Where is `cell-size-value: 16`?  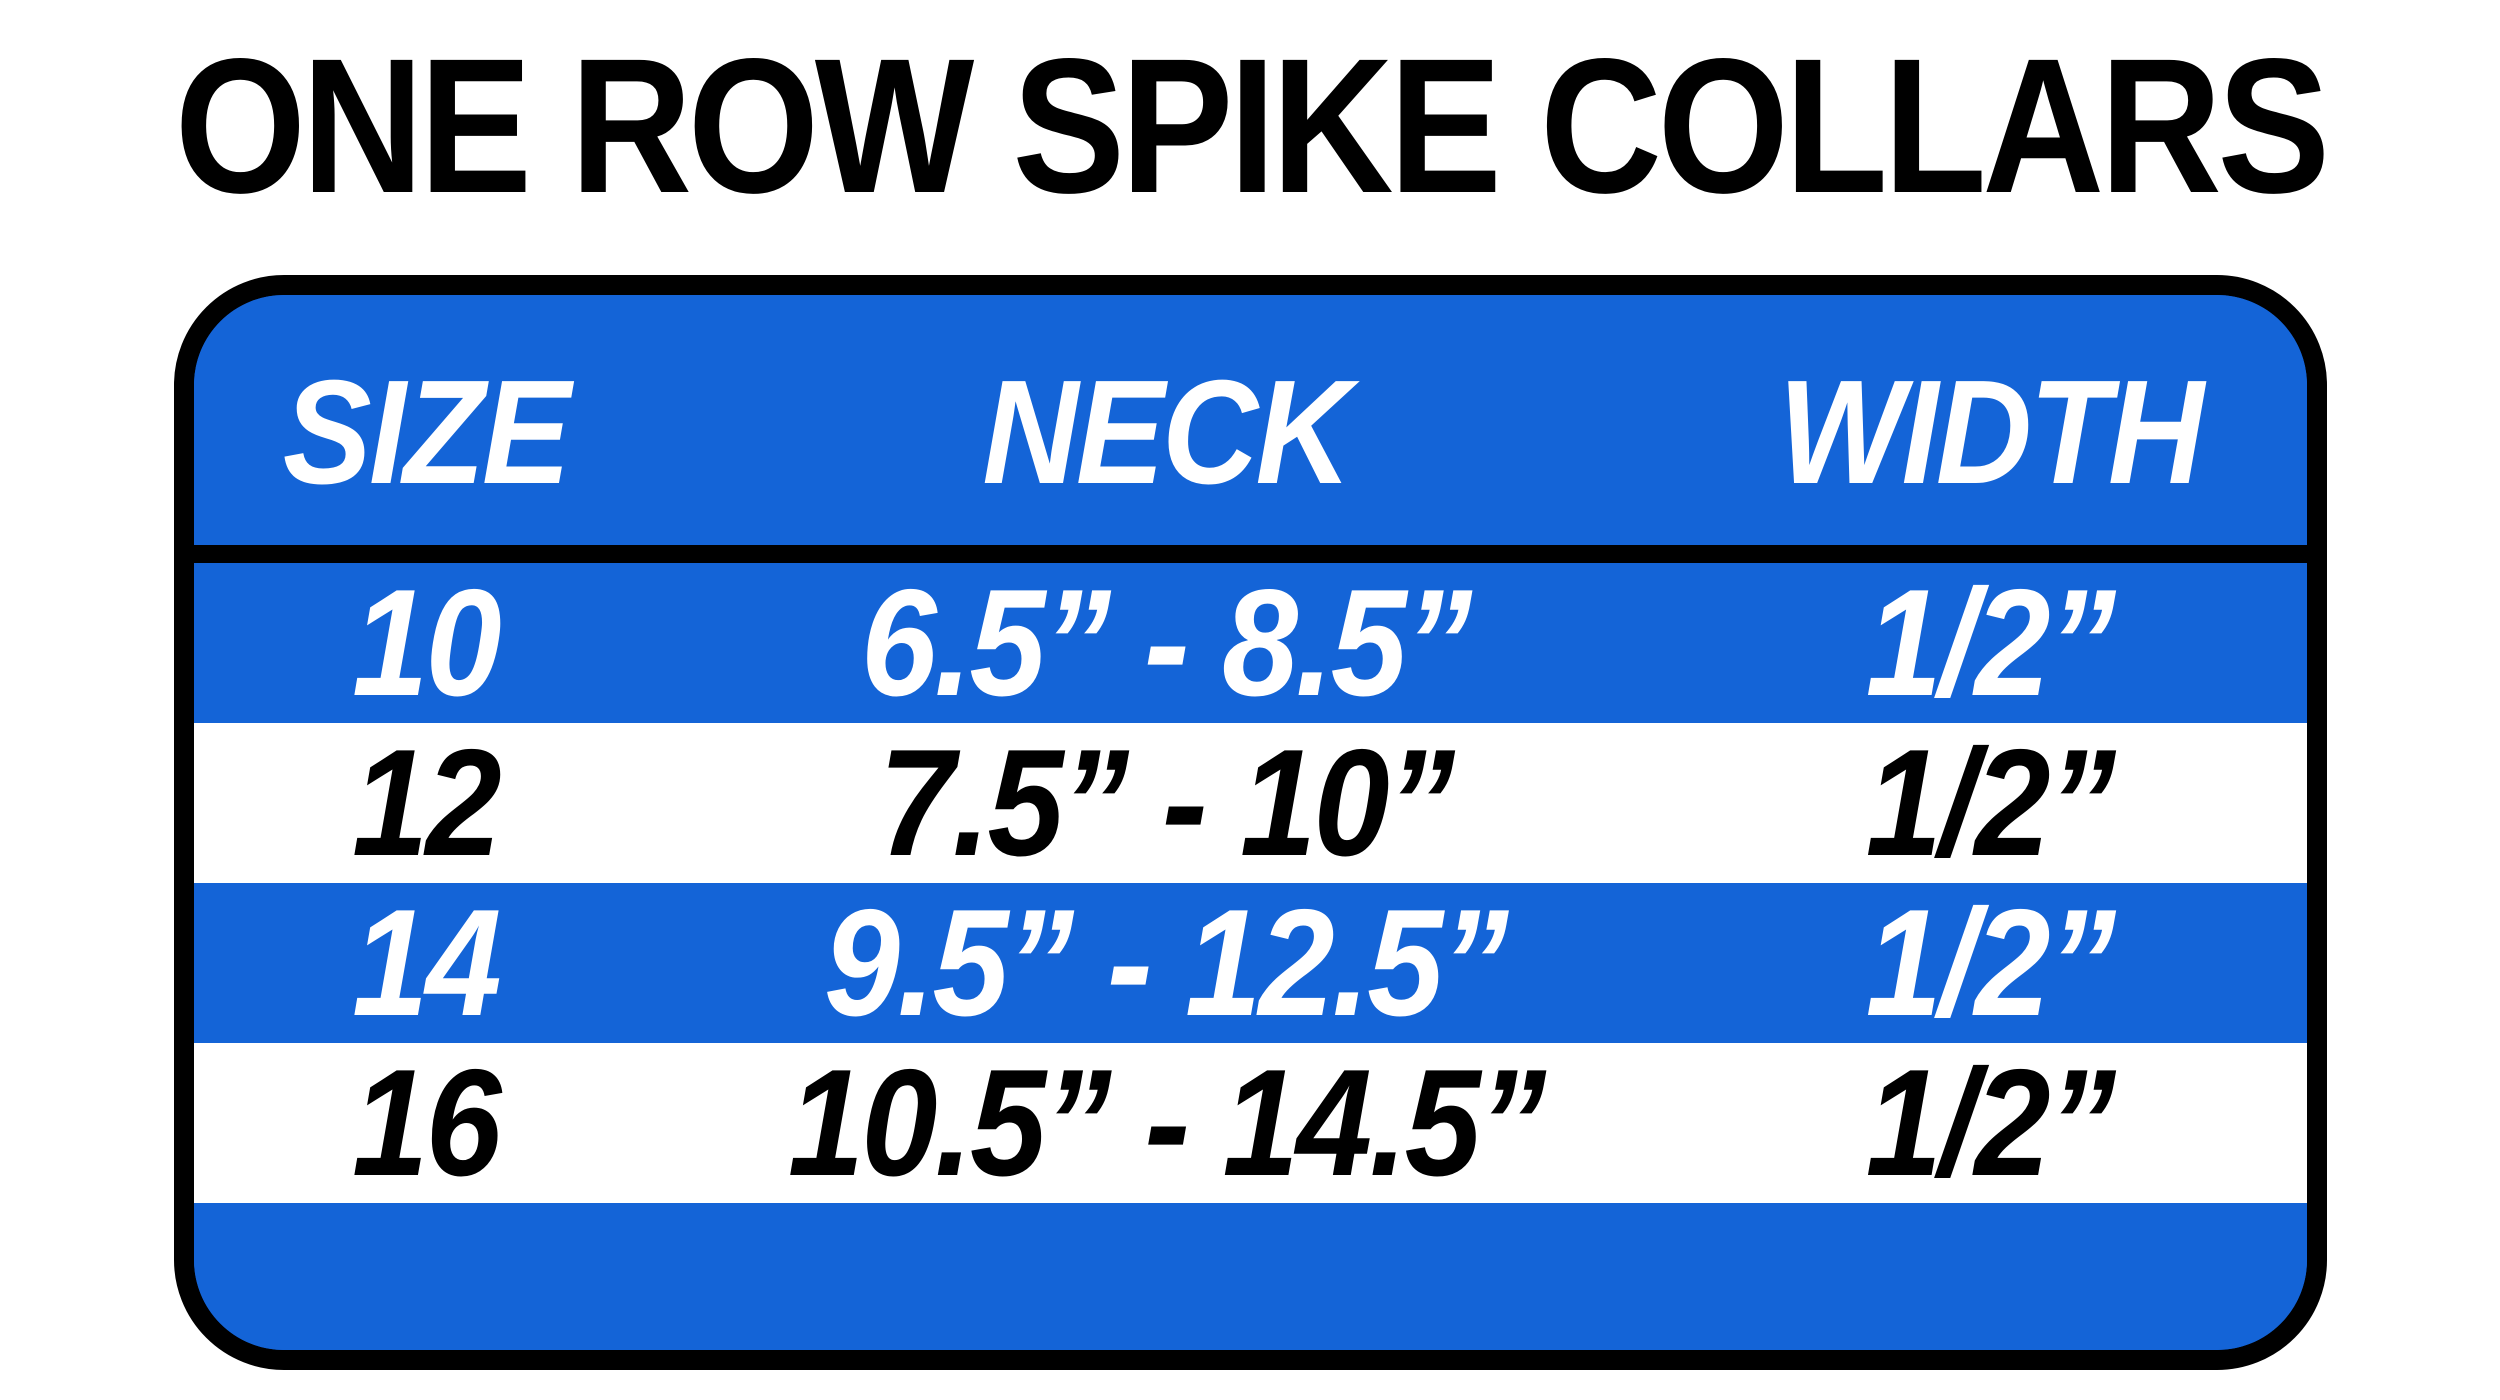 cell-size-value: 16 is located at coordinates (427, 1122).